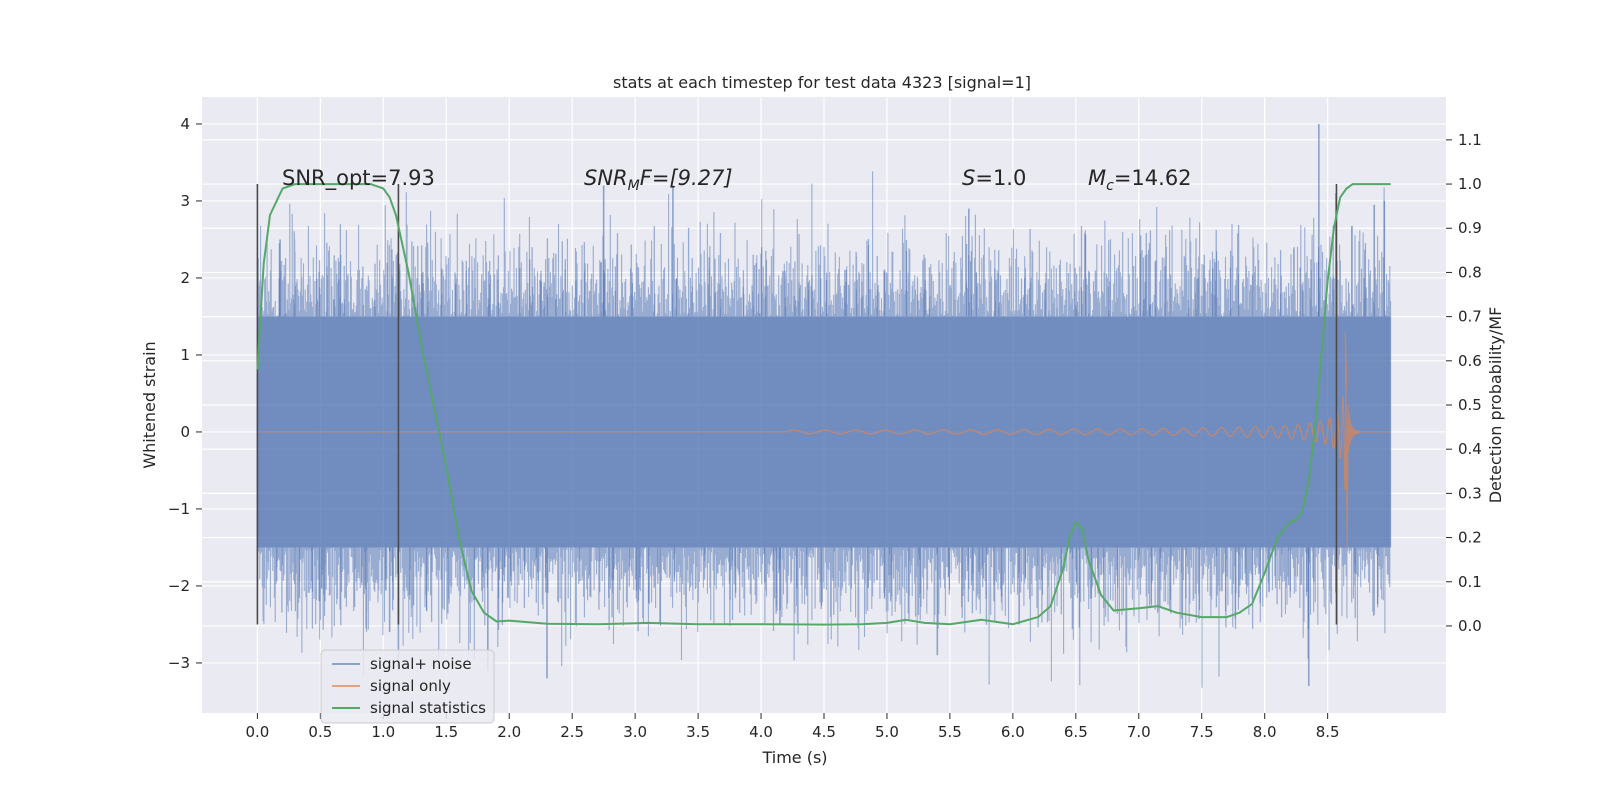 The width and height of the screenshot is (1600, 800). What do you see at coordinates (1470, 538) in the screenshot?
I see `y-right-tick-label: 0.2` at bounding box center [1470, 538].